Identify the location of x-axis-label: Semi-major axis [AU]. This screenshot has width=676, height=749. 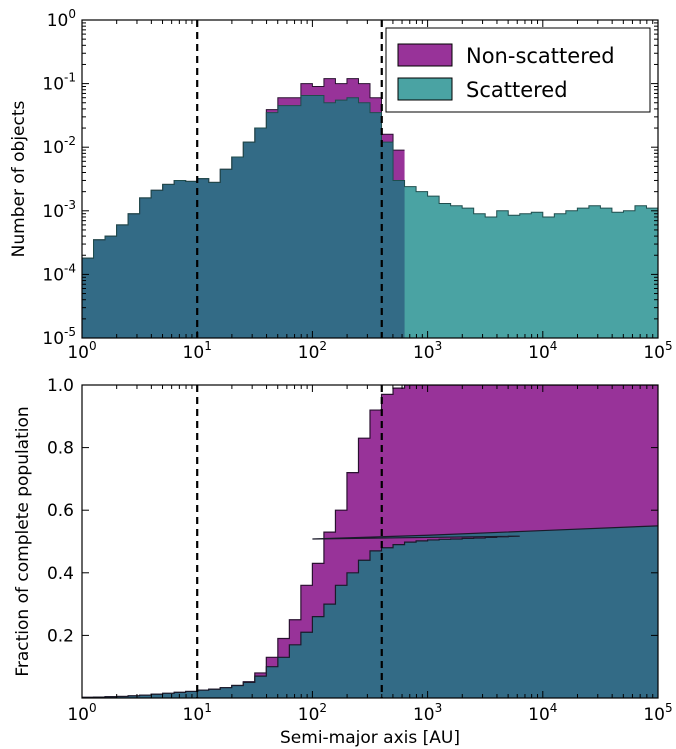
(370, 738).